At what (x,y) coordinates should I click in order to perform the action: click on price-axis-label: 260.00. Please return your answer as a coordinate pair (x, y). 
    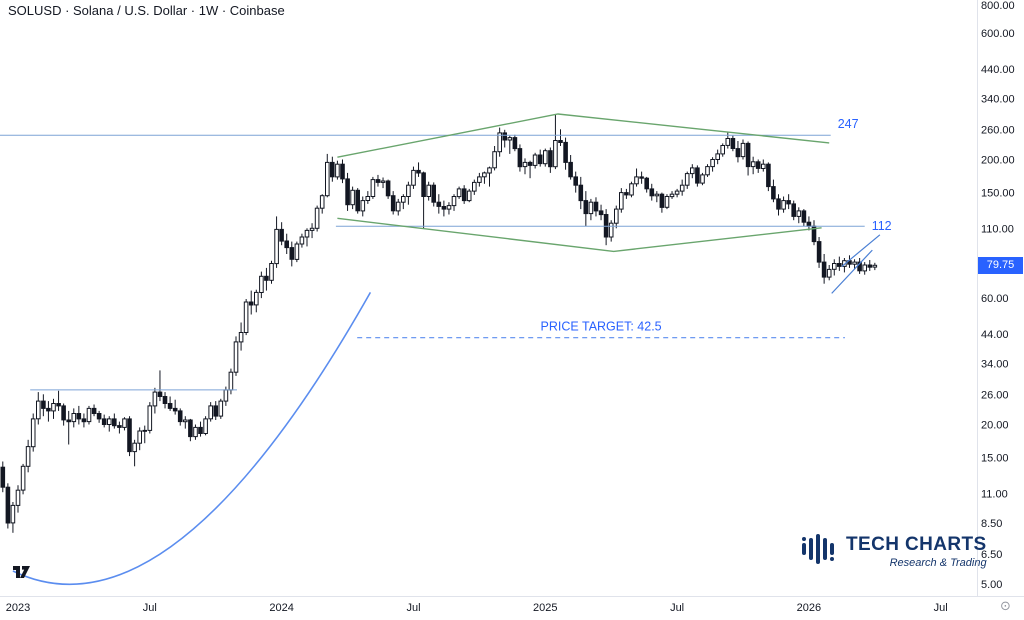
    Looking at the image, I should click on (998, 130).